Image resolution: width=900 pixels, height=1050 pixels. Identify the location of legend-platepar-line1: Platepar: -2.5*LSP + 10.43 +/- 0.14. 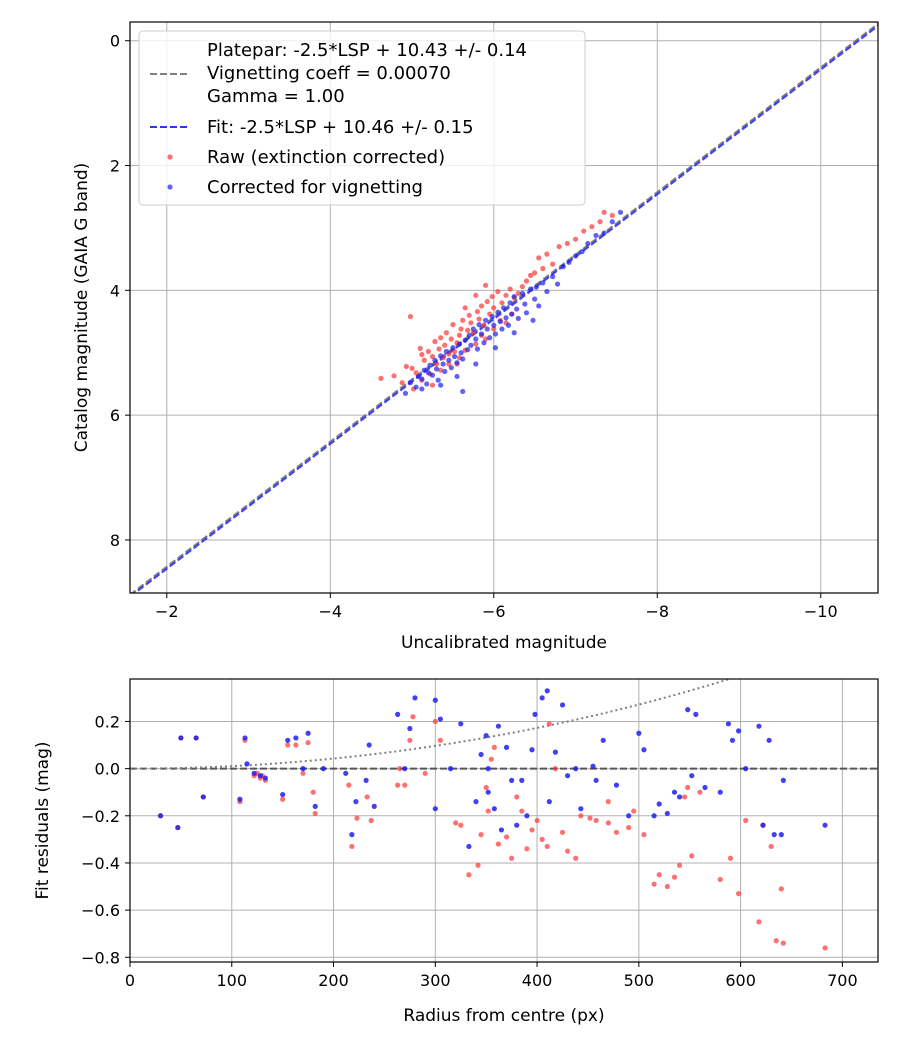
(367, 50).